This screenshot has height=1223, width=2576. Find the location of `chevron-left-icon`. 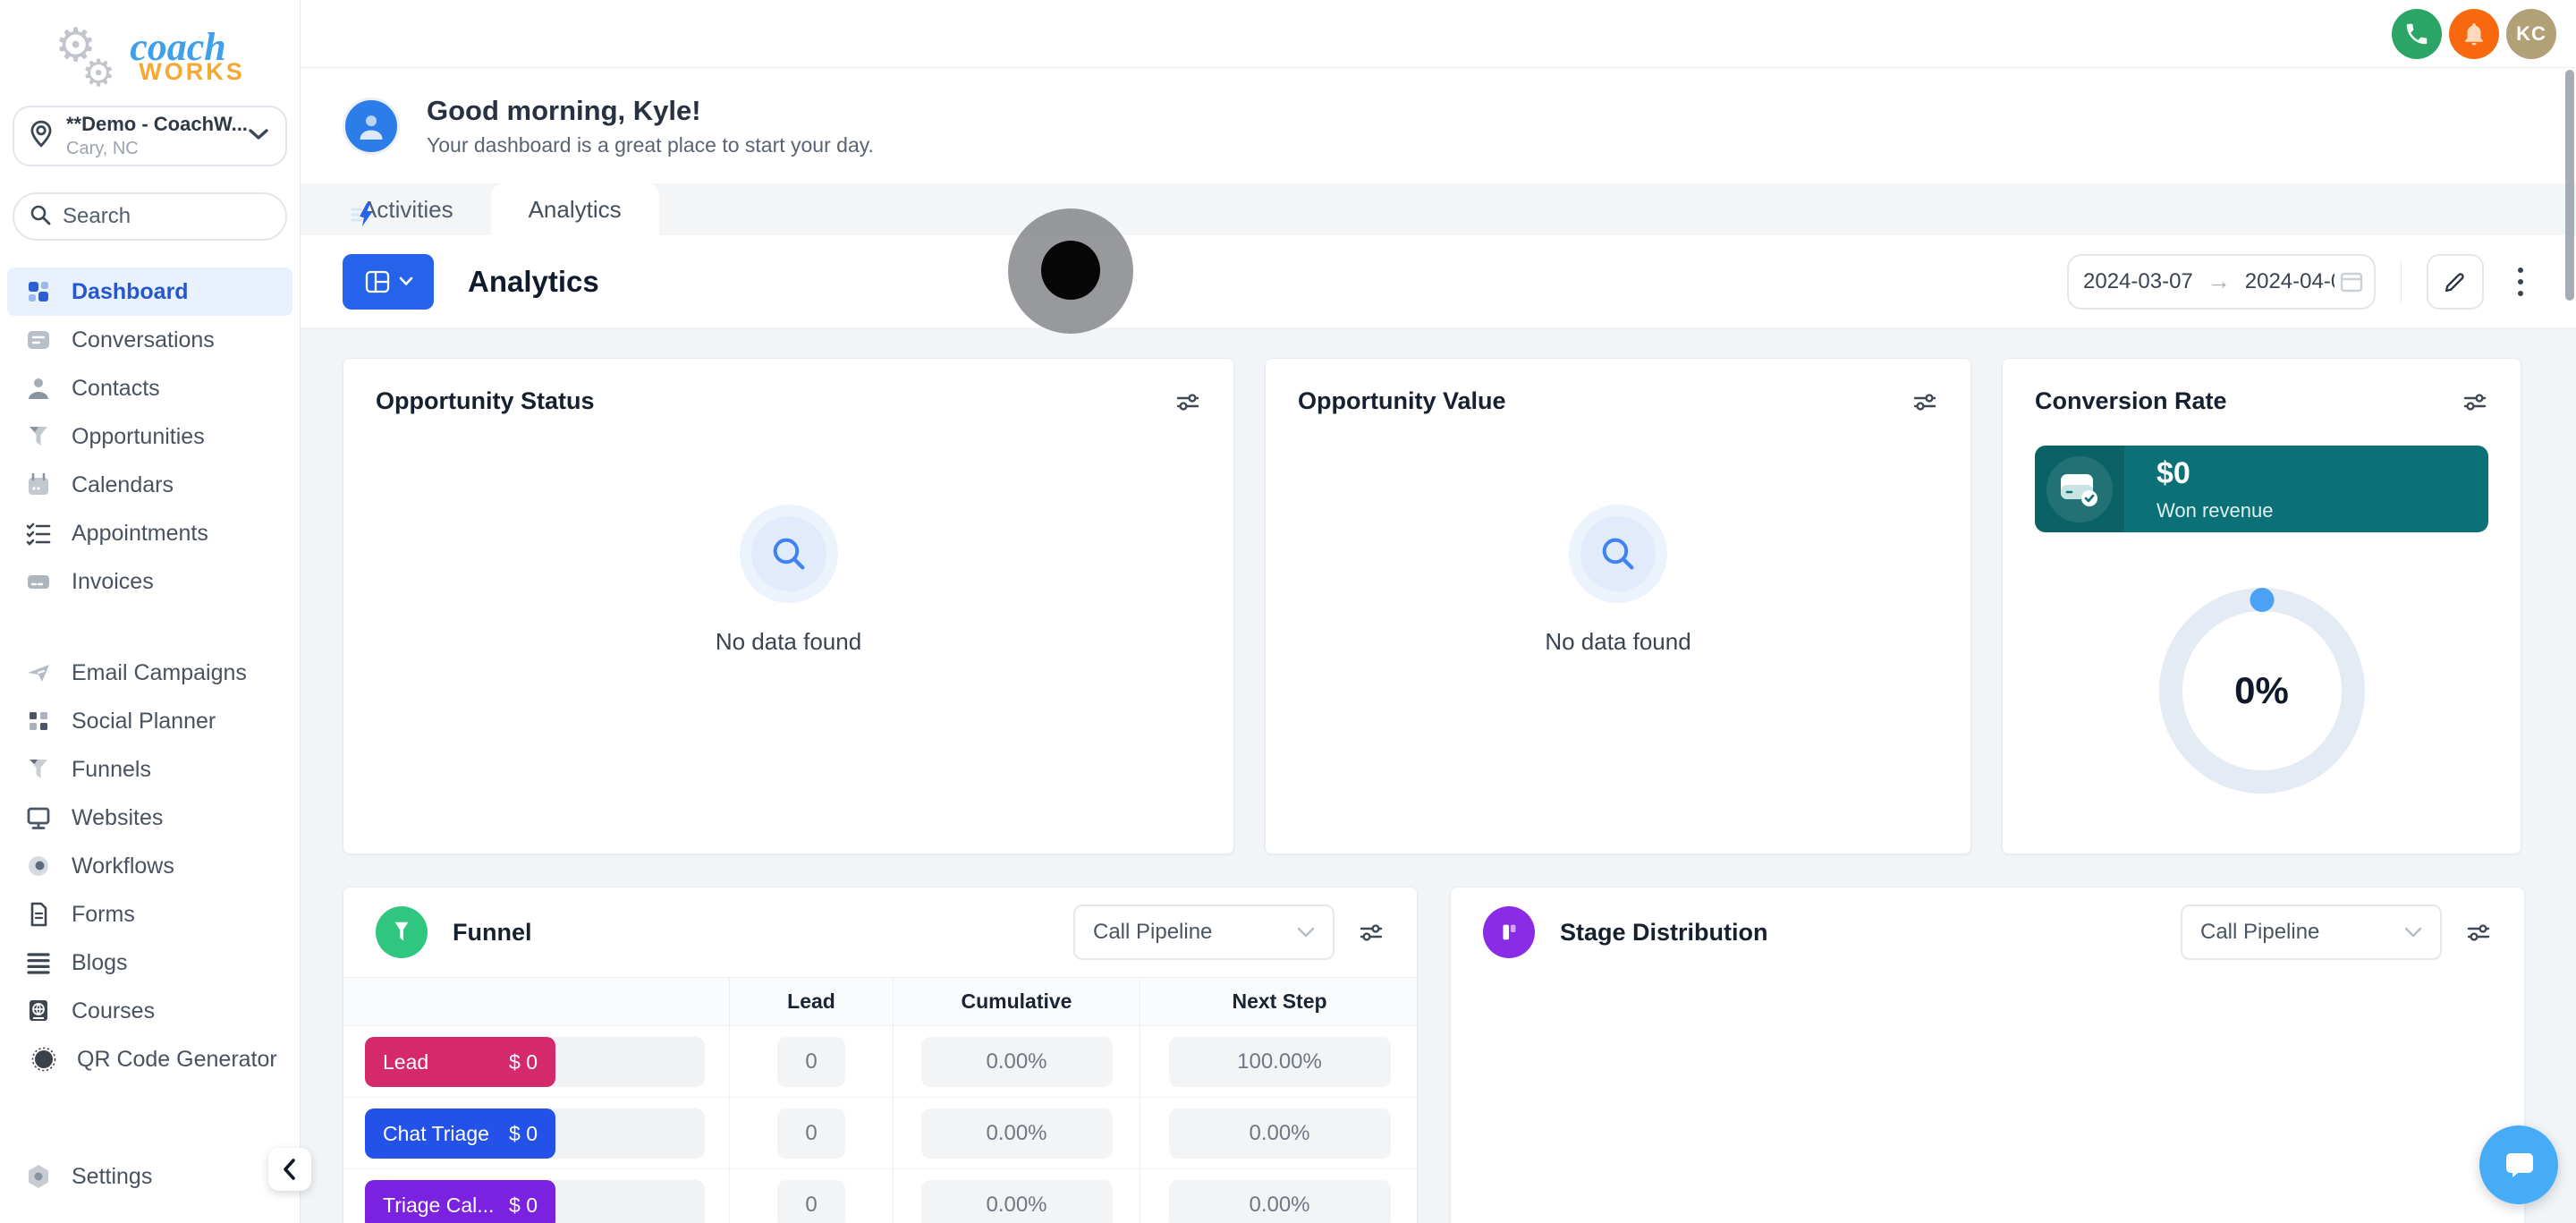

chevron-left-icon is located at coordinates (289, 1169).